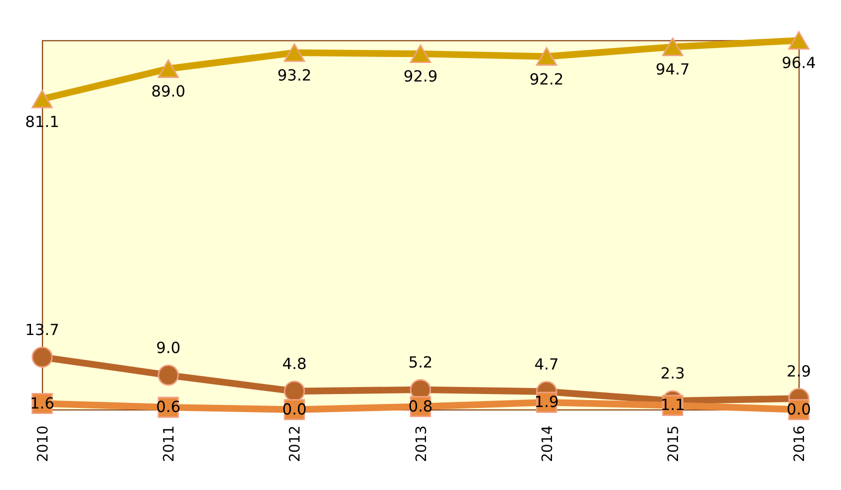 Image resolution: width=841 pixels, height=490 pixels. What do you see at coordinates (294, 409) in the screenshot?
I see `data-label: 0.0` at bounding box center [294, 409].